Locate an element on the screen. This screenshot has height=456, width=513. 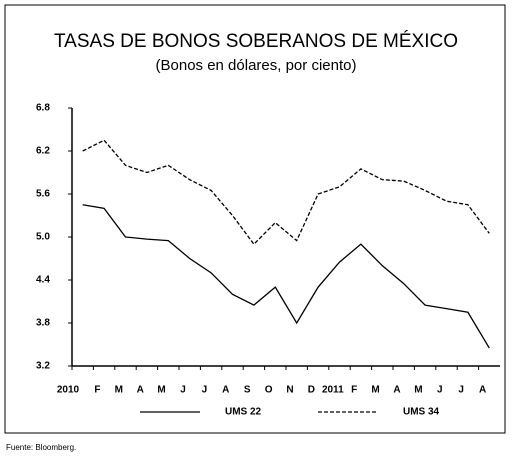
y-tick-label: 5.0 is located at coordinates (43, 237).